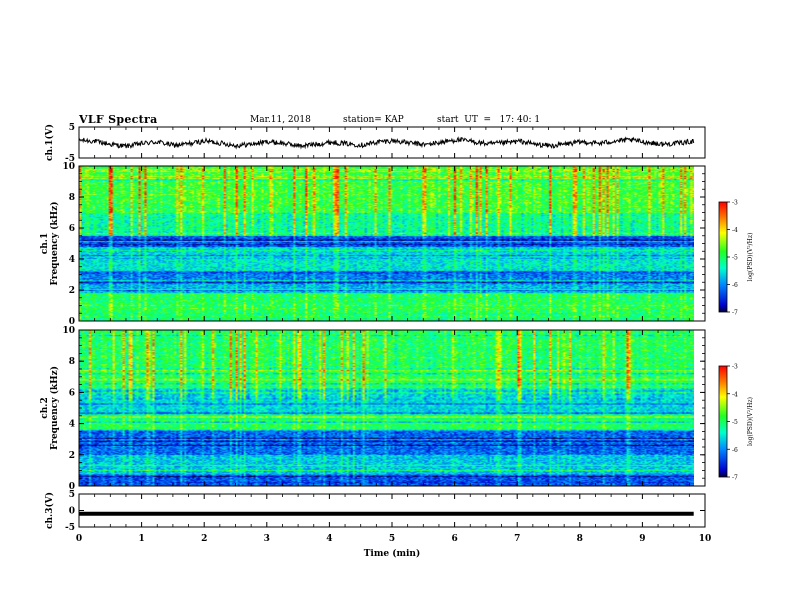  What do you see at coordinates (642, 539) in the screenshot?
I see `x-tick-label: 9` at bounding box center [642, 539].